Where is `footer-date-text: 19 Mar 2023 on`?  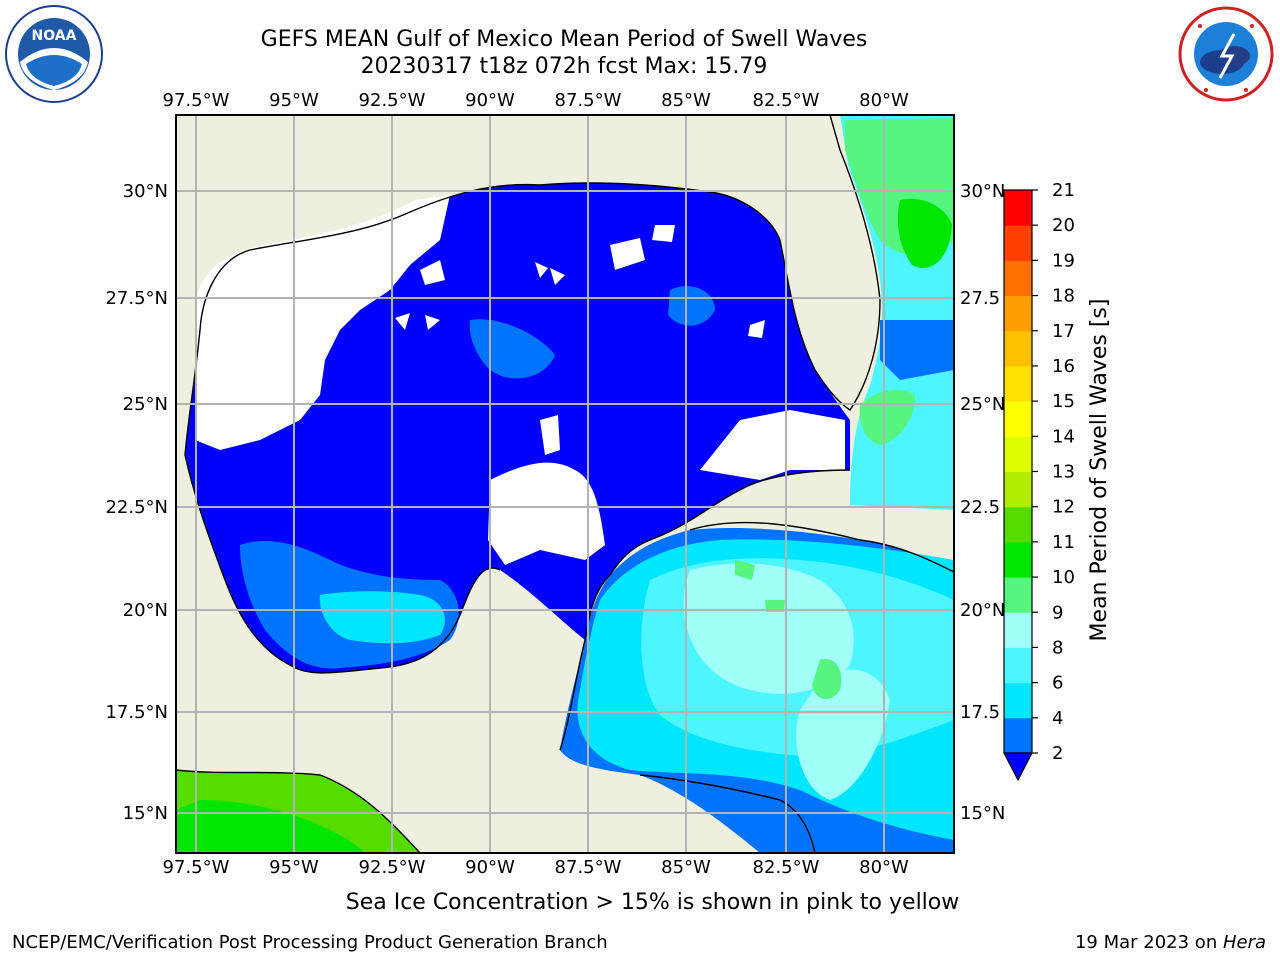 footer-date-text: 19 Mar 2023 on is located at coordinates (1148, 942).